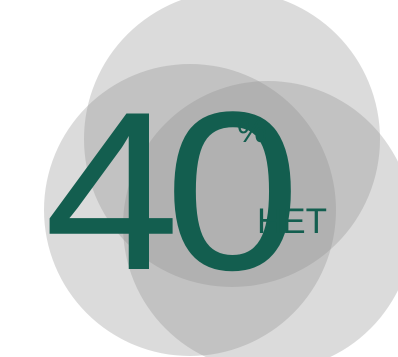 This screenshot has height=357, width=398. Describe the element at coordinates (252, 131) in the screenshot. I see `percent-sign: %` at that location.